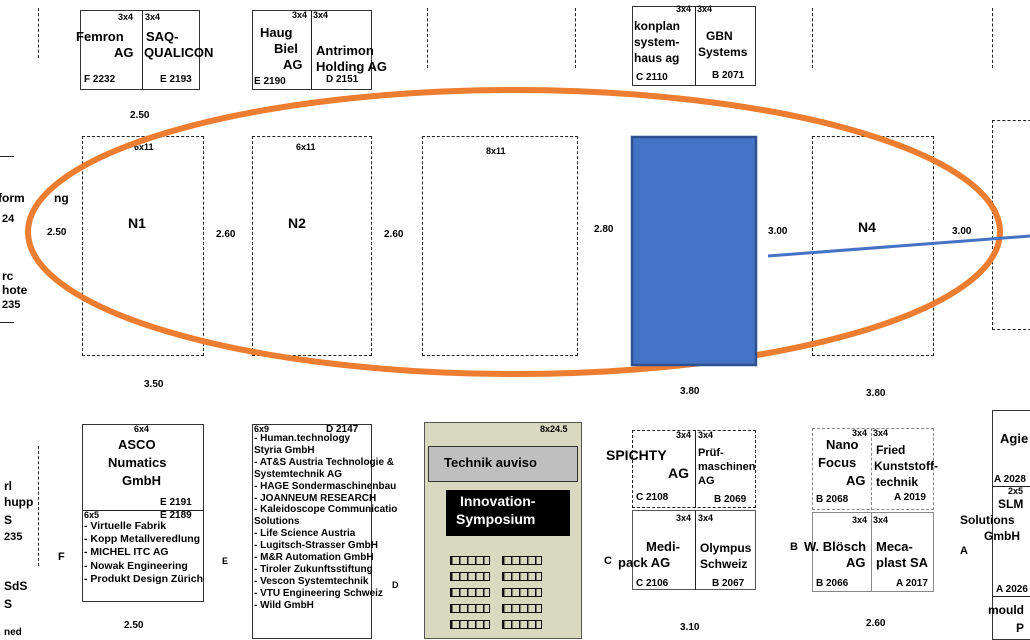 This screenshot has height=640, width=1030. What do you see at coordinates (19, 502) in the screenshot?
I see `left-fragment: hupp` at bounding box center [19, 502].